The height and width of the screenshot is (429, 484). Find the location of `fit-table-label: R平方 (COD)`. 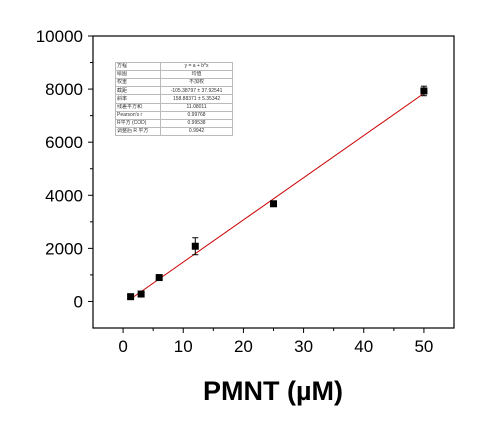

fit-table-label: R平方 (COD) is located at coordinates (138, 123).